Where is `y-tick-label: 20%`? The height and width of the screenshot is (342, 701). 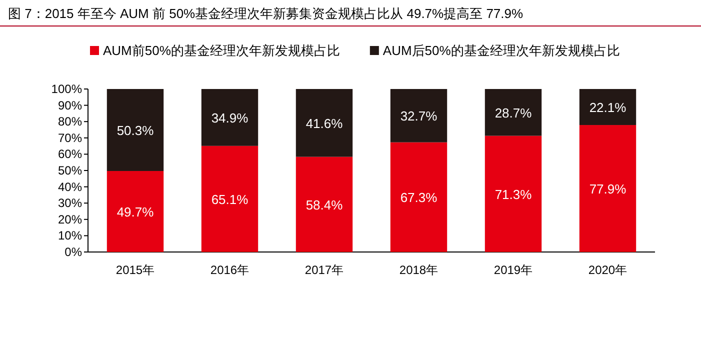 y-tick-label: 20% is located at coordinates (70, 219).